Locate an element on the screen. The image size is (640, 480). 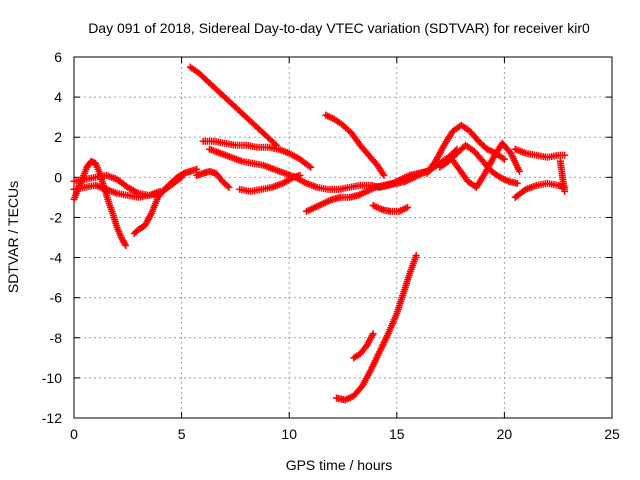
series-s5 is located at coordinates (213, 179).